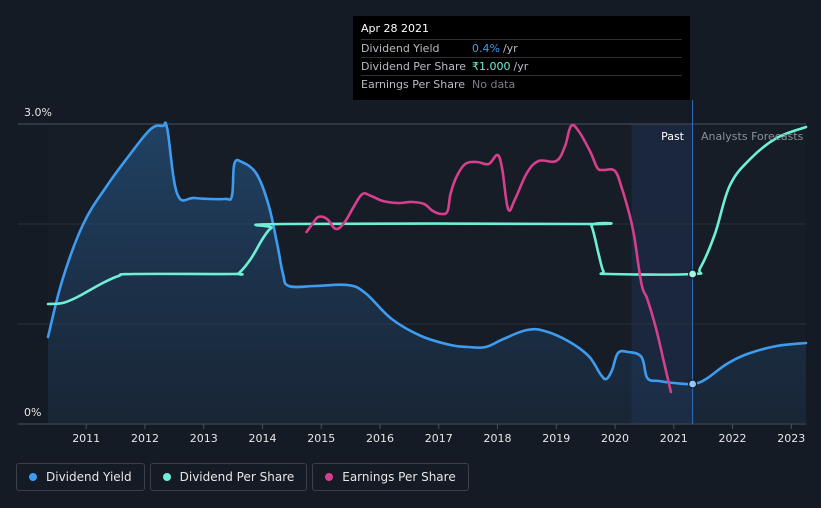 The width and height of the screenshot is (821, 508). What do you see at coordinates (400, 48) in the screenshot?
I see `tooltip-key: Dividend Yield` at bounding box center [400, 48].